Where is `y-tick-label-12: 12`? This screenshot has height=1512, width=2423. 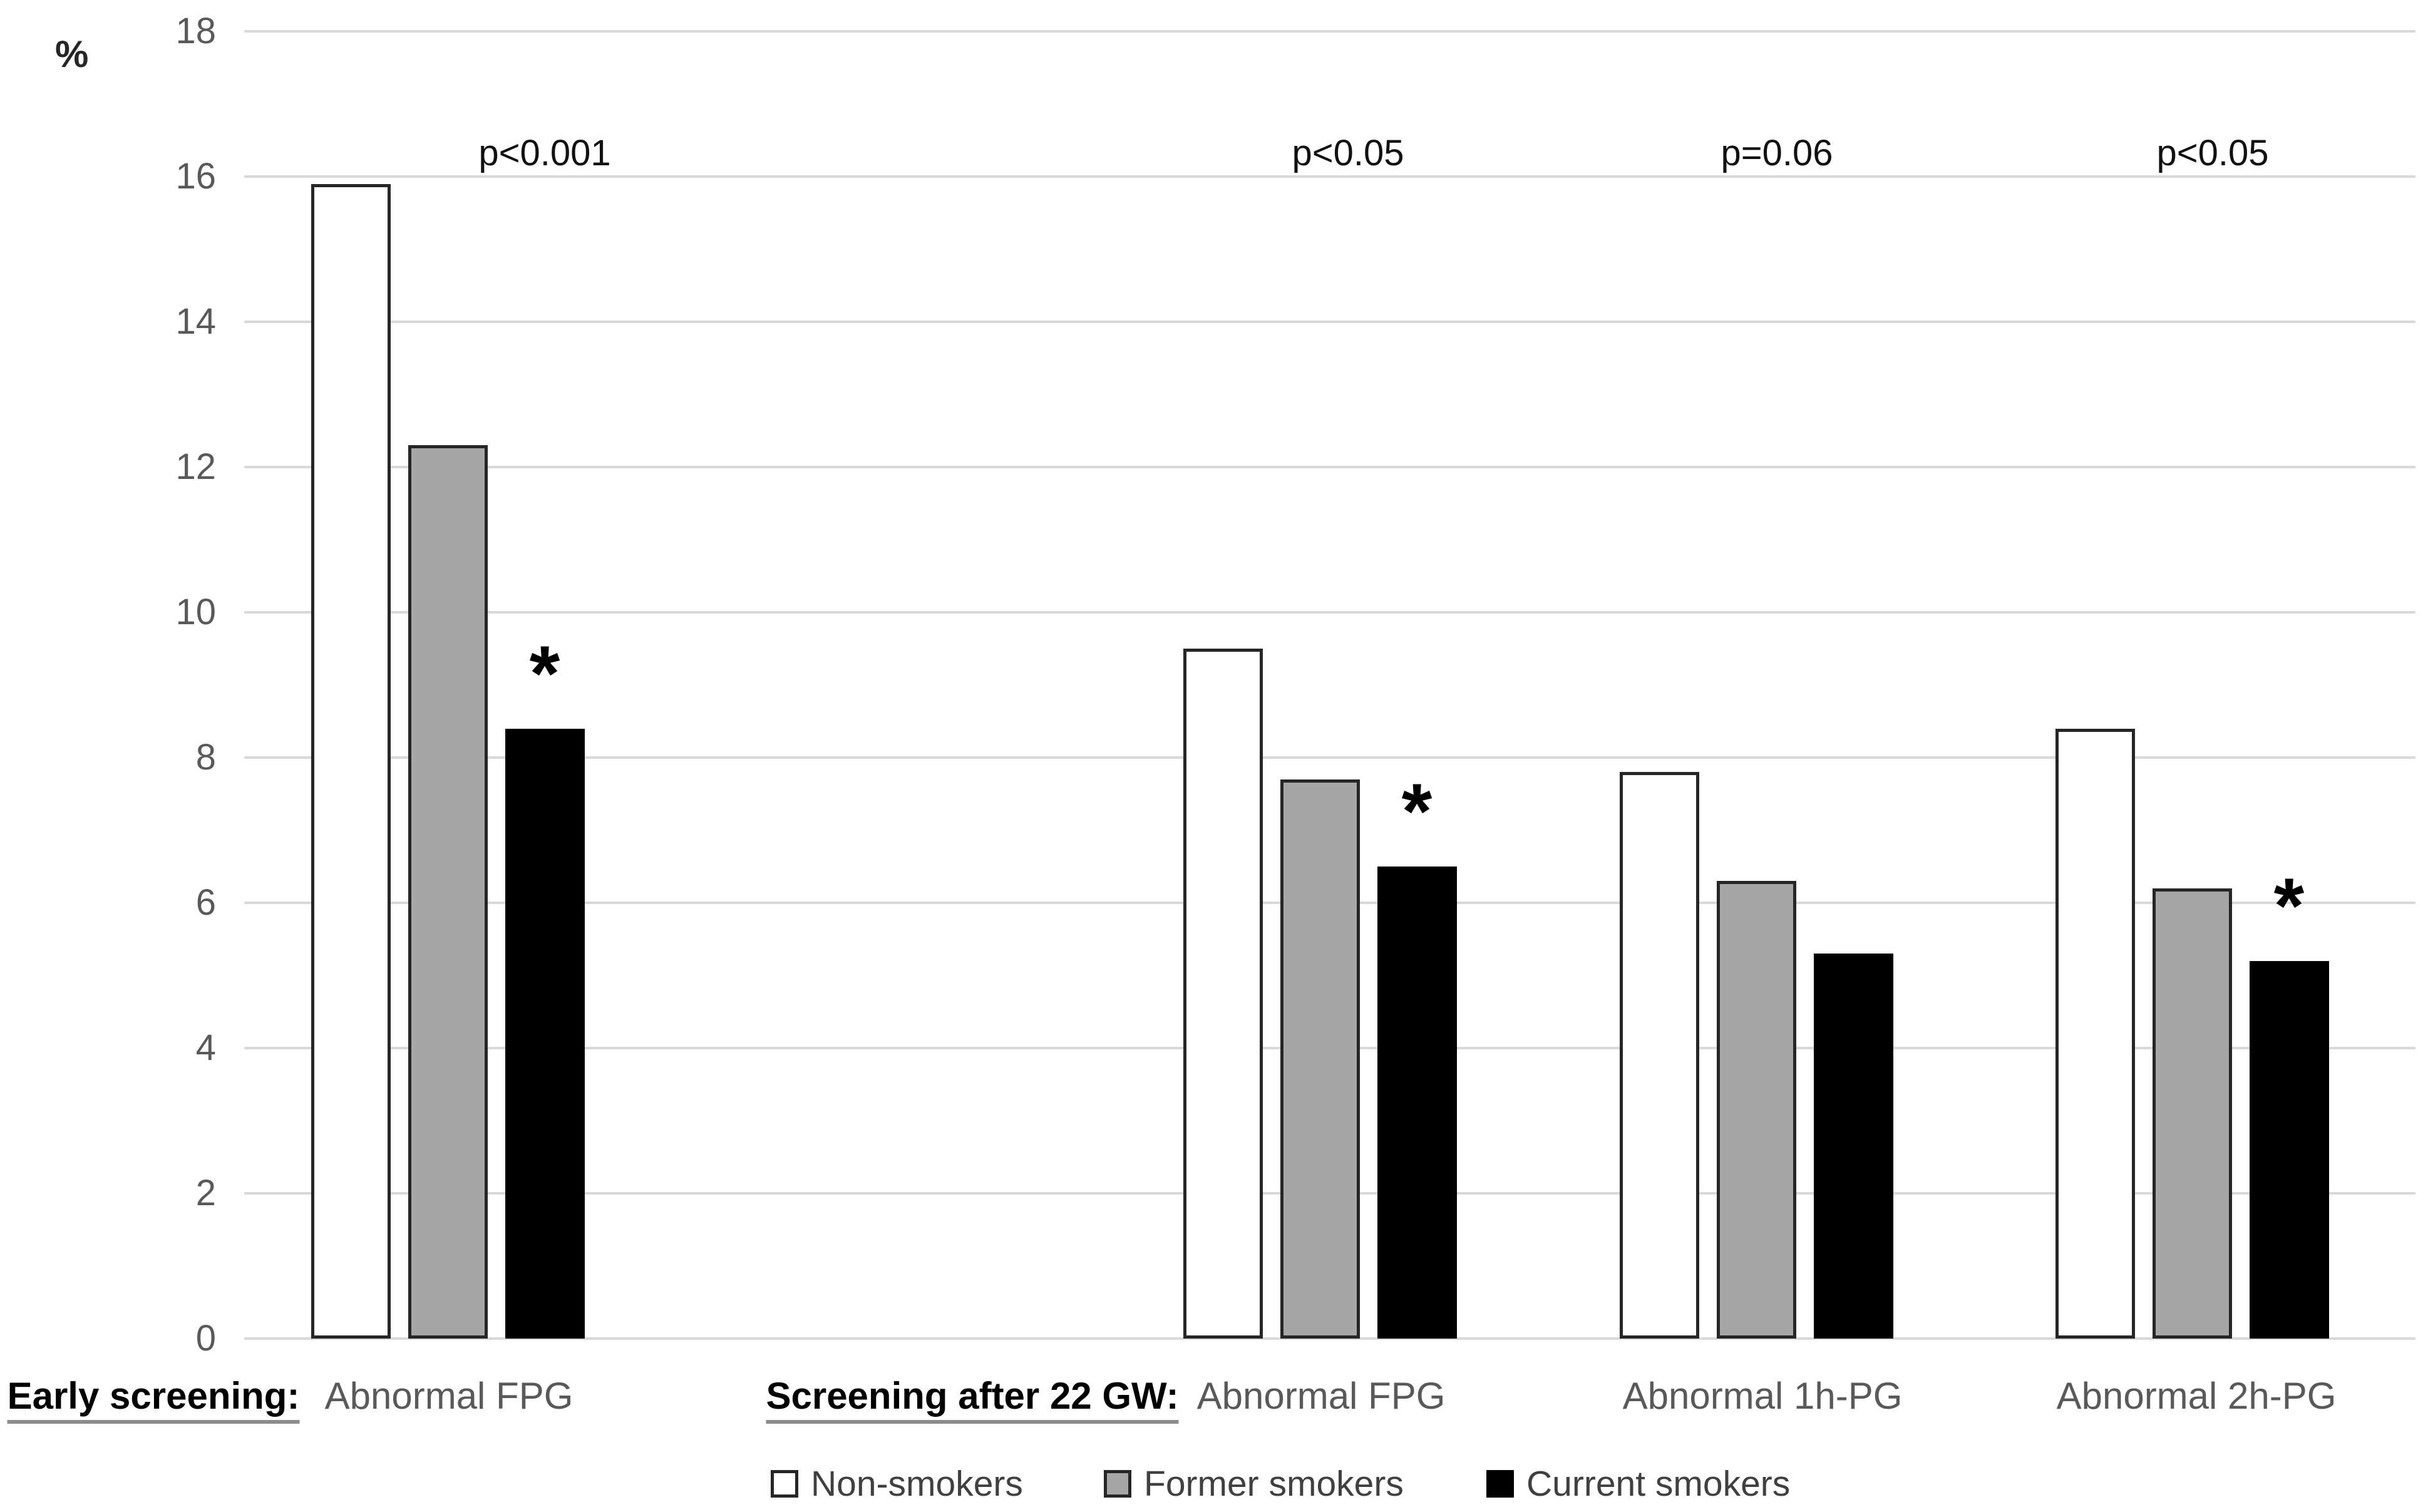 y-tick-label-12: 12 is located at coordinates (195, 467).